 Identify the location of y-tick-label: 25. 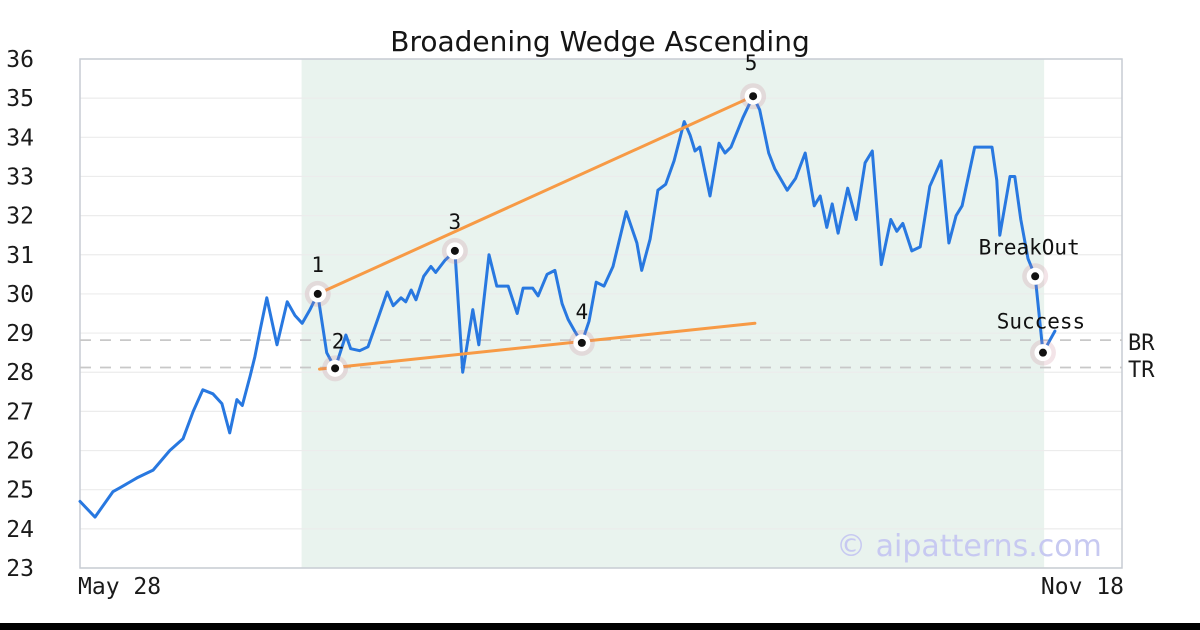
(20, 491).